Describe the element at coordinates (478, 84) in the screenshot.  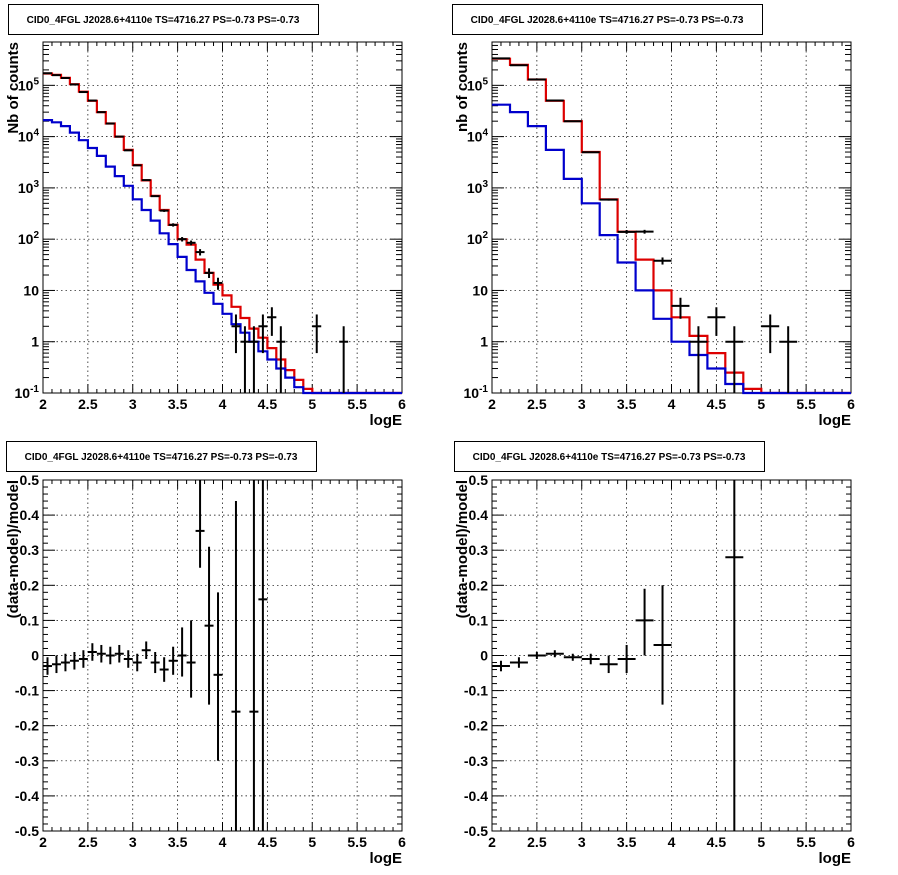
I see `y-tick-label: 10⁵` at that location.